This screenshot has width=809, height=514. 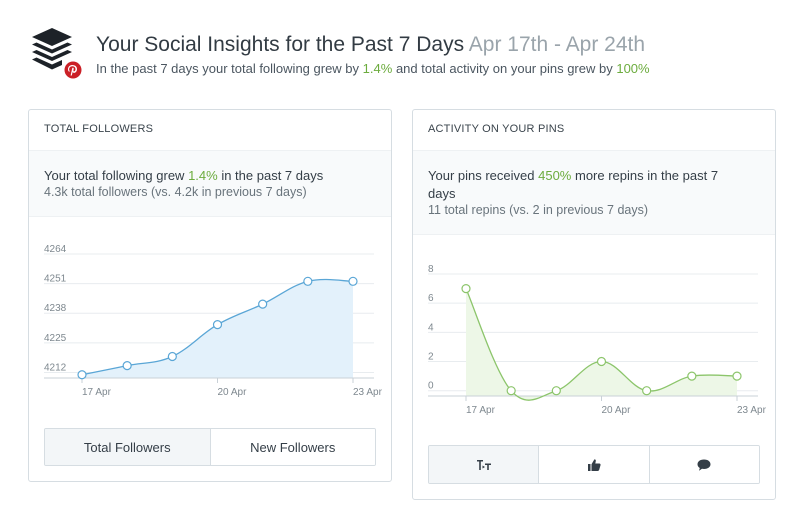 What do you see at coordinates (127, 447) in the screenshot?
I see `total-followers-button: Total Followers` at bounding box center [127, 447].